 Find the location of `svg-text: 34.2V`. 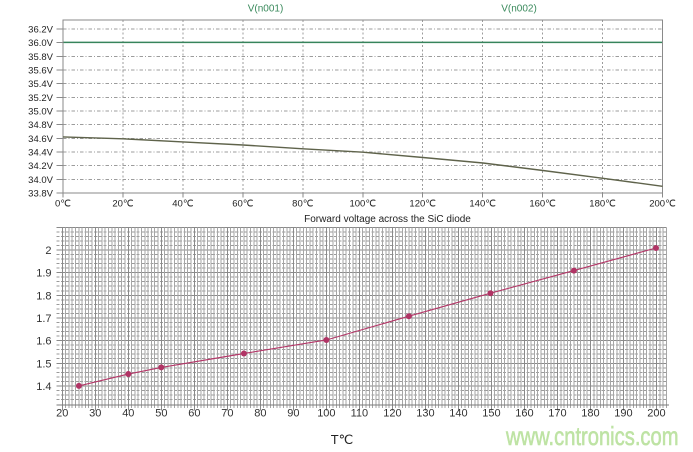

svg-text: 34.2V is located at coordinates (40, 166).